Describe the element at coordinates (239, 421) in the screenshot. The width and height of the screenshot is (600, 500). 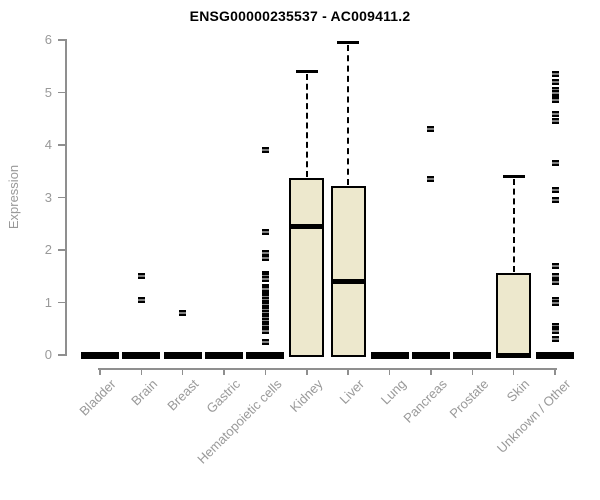
I see `category-label: Hematopoietic cells` at that location.